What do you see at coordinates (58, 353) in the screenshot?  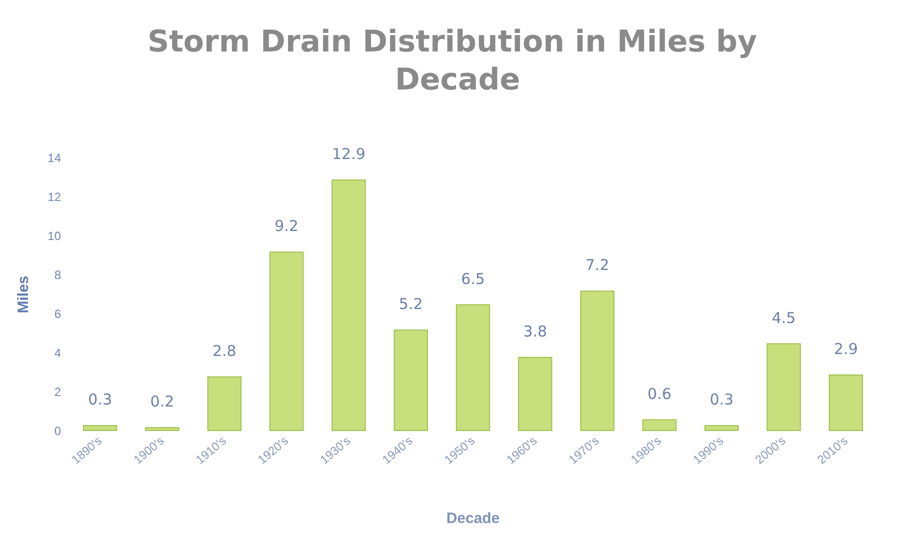 I see `y-tick-label: 4` at bounding box center [58, 353].